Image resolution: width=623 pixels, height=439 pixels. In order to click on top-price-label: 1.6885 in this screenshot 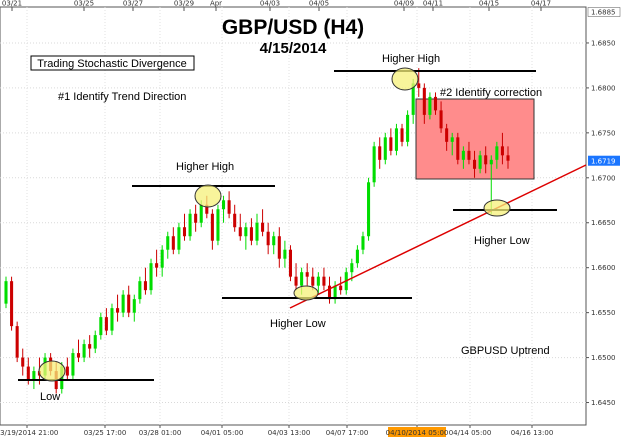, I will do `click(603, 12)`.